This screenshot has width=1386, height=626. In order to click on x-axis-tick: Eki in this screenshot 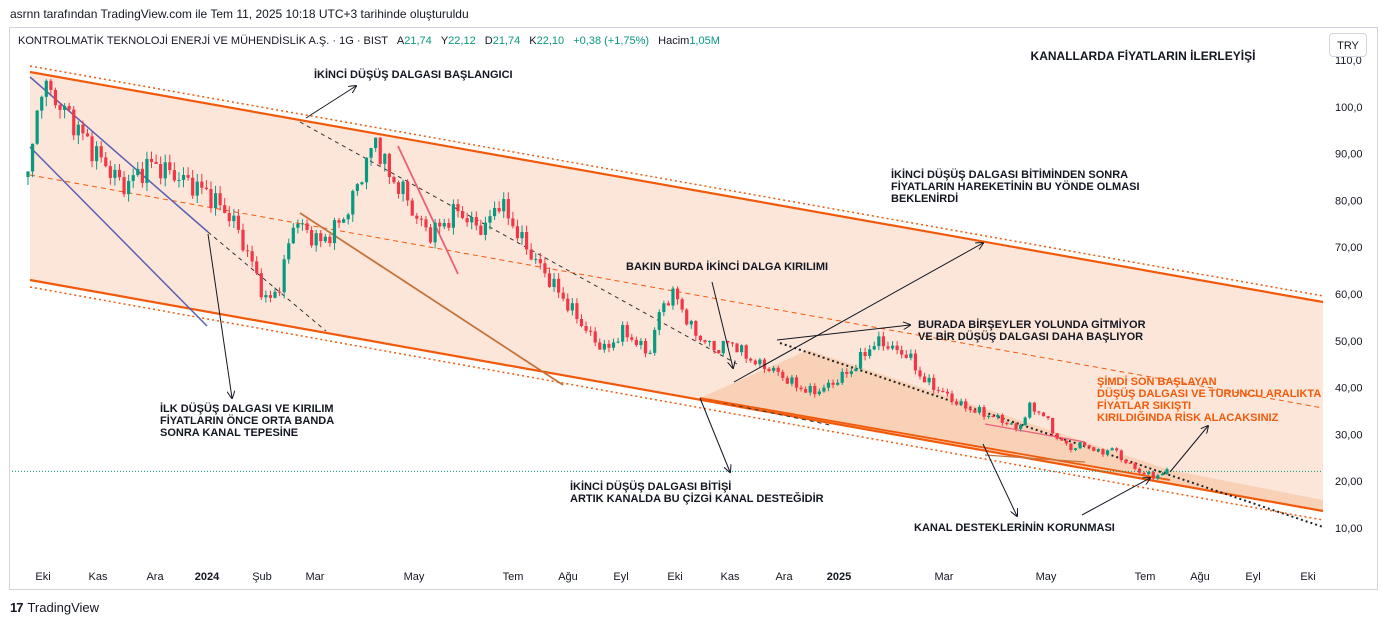, I will do `click(42, 577)`.